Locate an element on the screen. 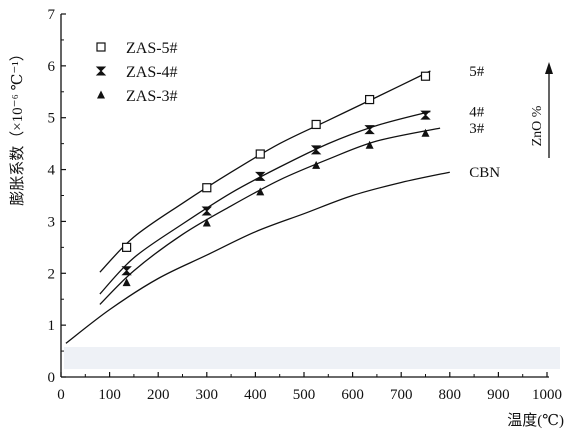 Image resolution: width=566 pixels, height=432 pixels. x-ticks: 0 100 200 300 400 500 600 700 800 900 1000 is located at coordinates (309, 387).